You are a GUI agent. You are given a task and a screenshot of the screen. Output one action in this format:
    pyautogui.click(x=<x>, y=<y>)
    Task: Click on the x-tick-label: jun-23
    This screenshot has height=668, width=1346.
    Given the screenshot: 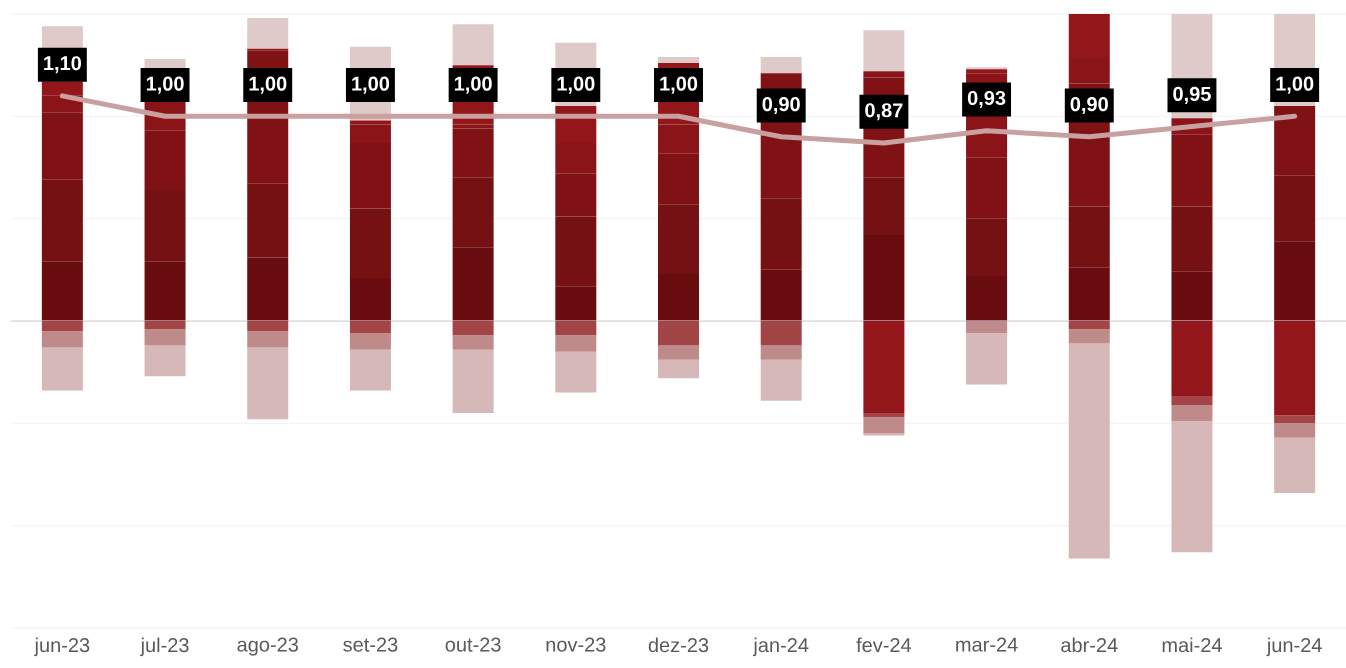 What is the action you would take?
    pyautogui.click(x=62, y=647)
    